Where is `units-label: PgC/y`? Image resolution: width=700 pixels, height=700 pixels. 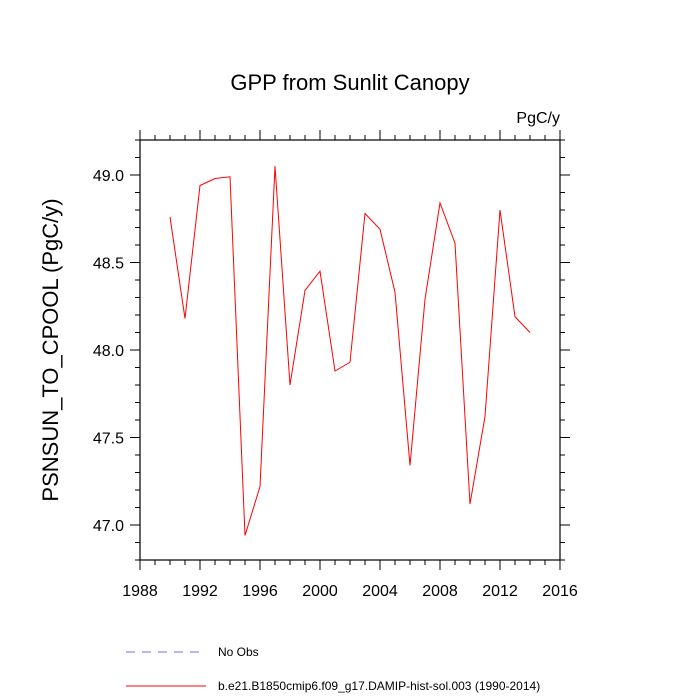
units-label: PgC/y is located at coordinates (538, 118).